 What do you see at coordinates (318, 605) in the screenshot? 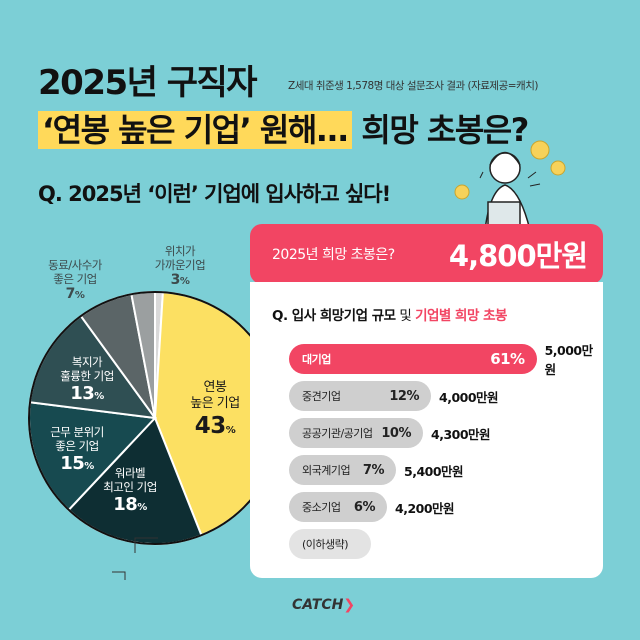
I see `logo-text: CATCH` at bounding box center [318, 605].